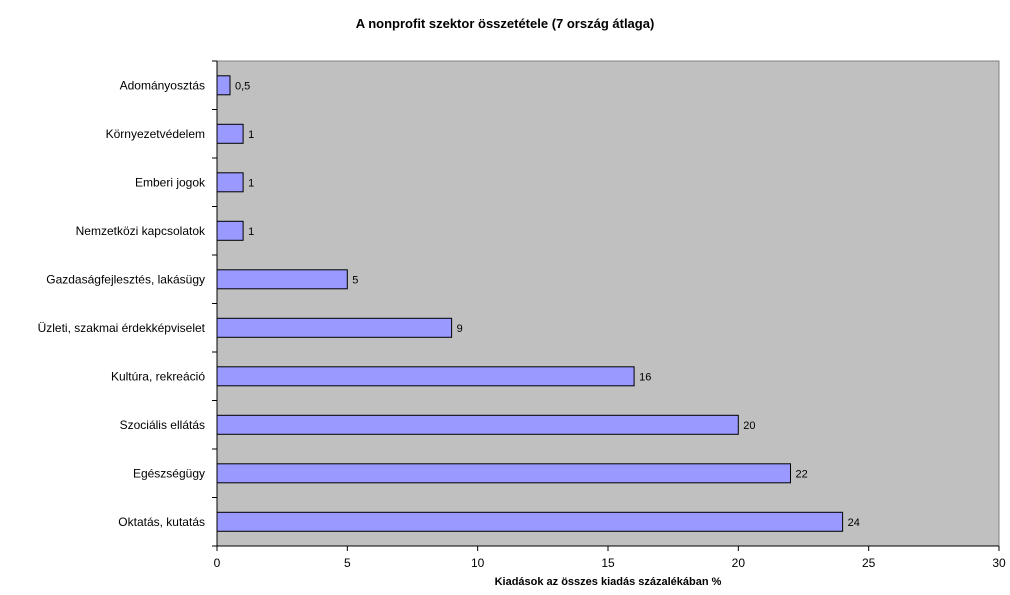 Image resolution: width=1010 pixels, height=595 pixels. Describe the element at coordinates (869, 563) in the screenshot. I see `x-tick-label: 25` at that location.